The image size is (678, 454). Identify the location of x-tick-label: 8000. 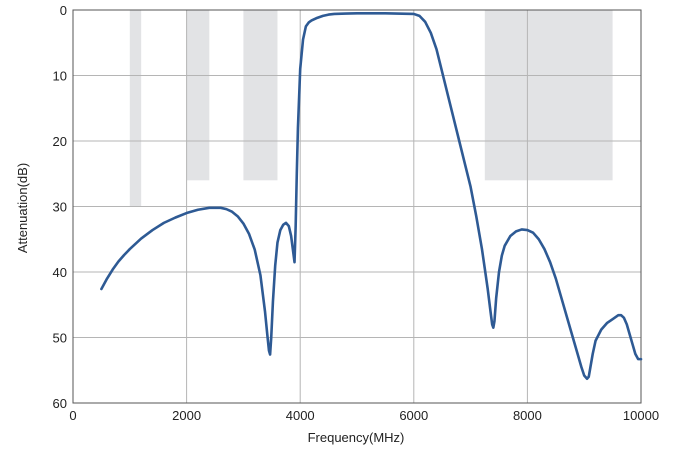
(527, 415).